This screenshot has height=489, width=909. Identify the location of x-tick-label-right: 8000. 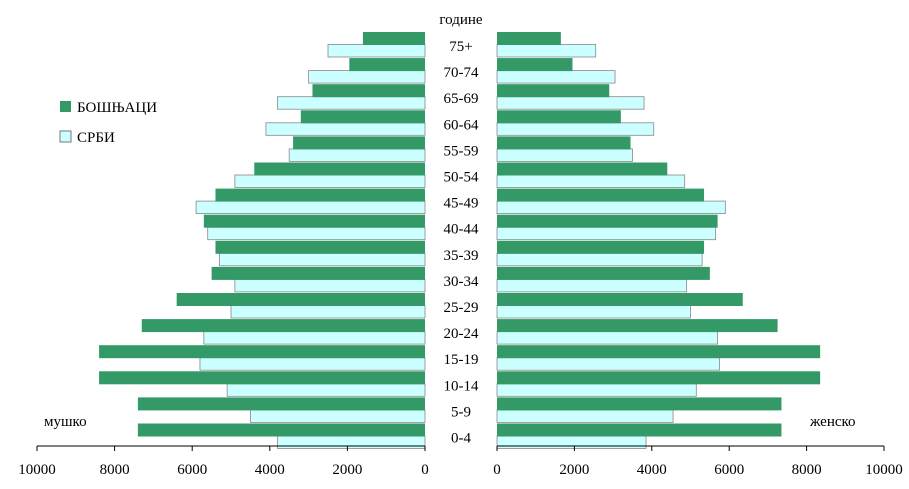
(807, 470).